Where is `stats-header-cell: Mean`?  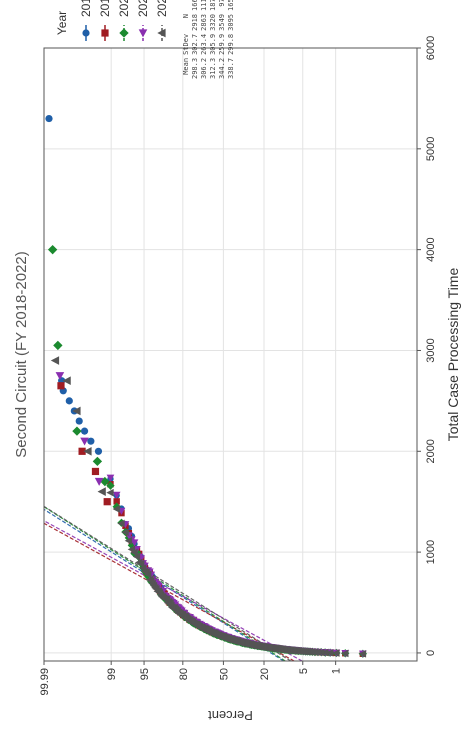
stats-header-cell: Mean is located at coordinates (186, 66).